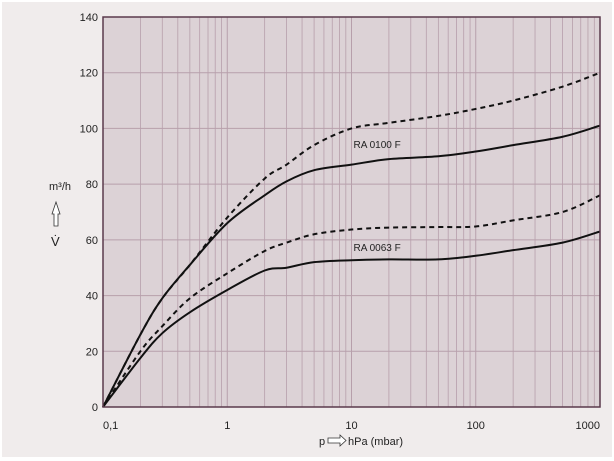  What do you see at coordinates (89, 18) in the screenshot?
I see `y-tick-label: 140` at bounding box center [89, 18].